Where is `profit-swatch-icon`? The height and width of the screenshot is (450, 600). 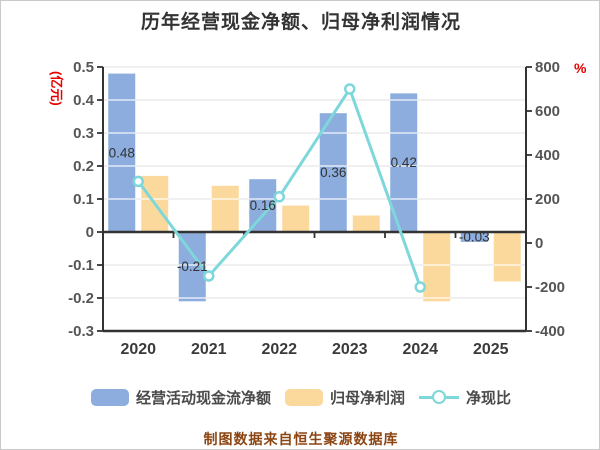
profit-swatch-icon is located at coordinates (303, 397).